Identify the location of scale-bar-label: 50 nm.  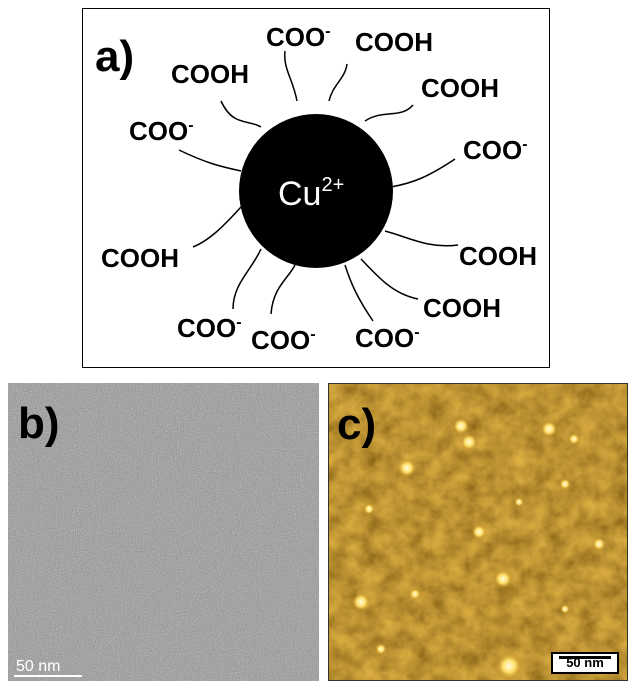
(38, 666).